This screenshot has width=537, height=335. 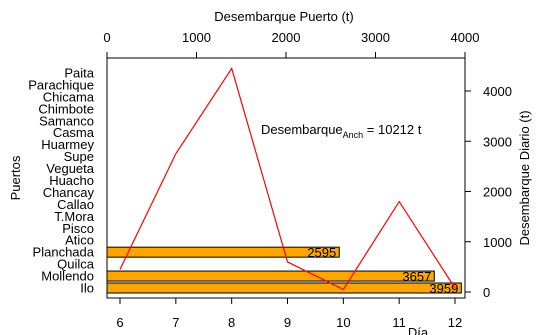 What do you see at coordinates (524, 177) in the screenshot?
I see `right-axis-title: Desembarque Diario (t)` at bounding box center [524, 177].